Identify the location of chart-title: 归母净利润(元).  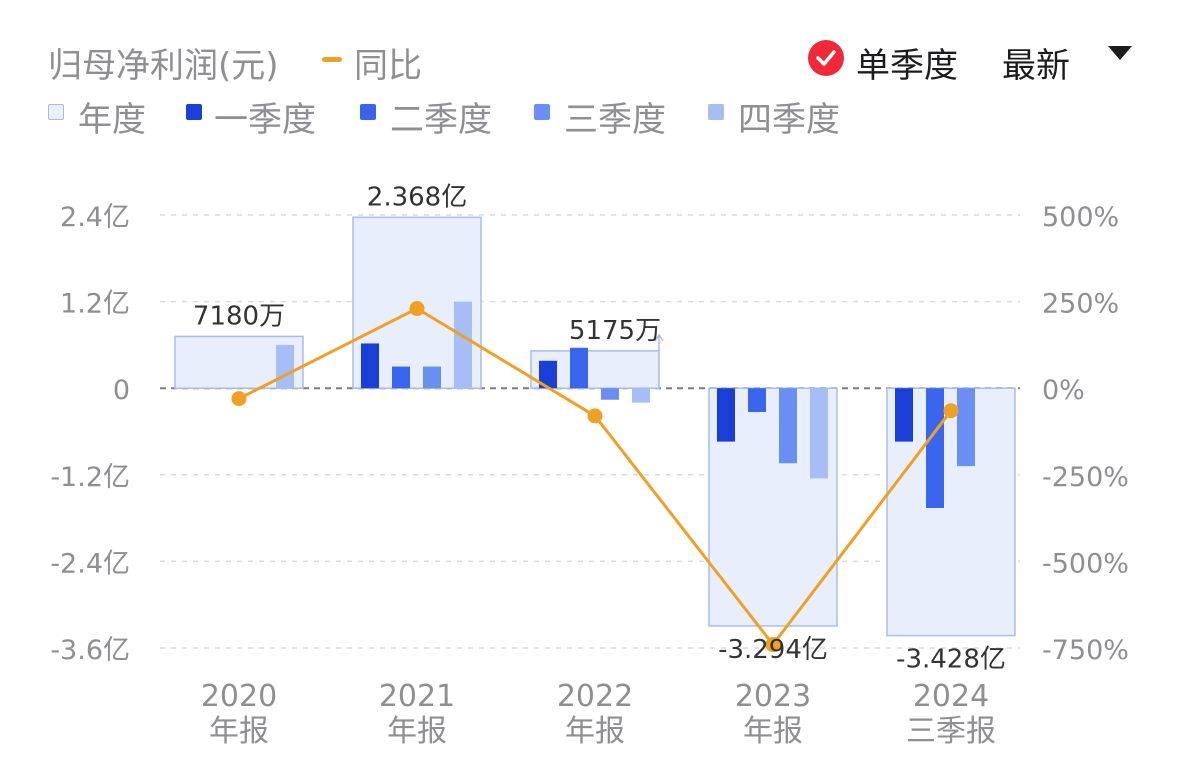
(163, 66).